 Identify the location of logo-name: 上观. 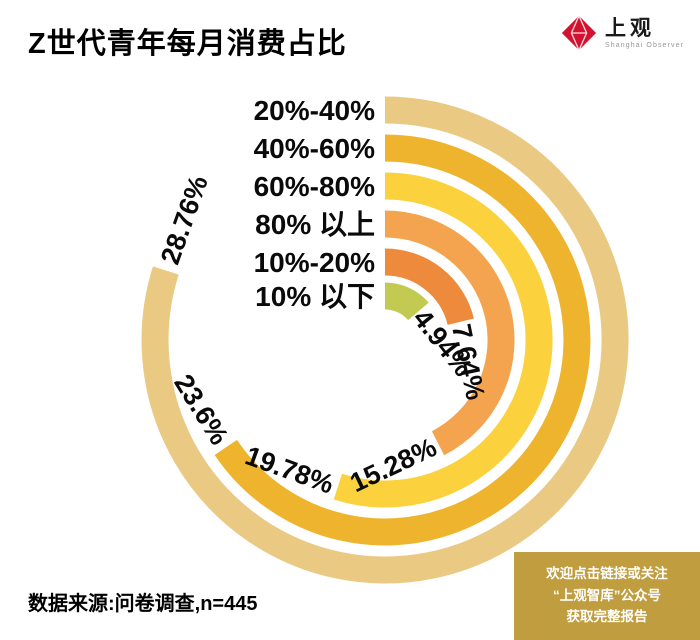
(629, 28).